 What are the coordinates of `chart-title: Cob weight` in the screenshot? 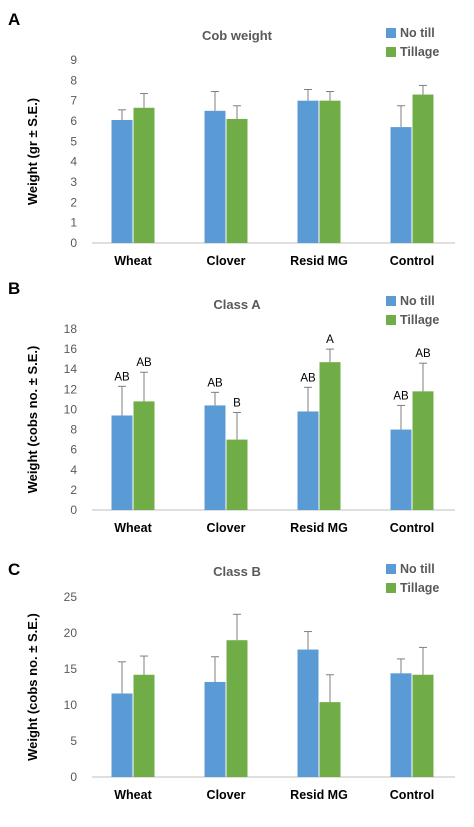 It's located at (237, 35).